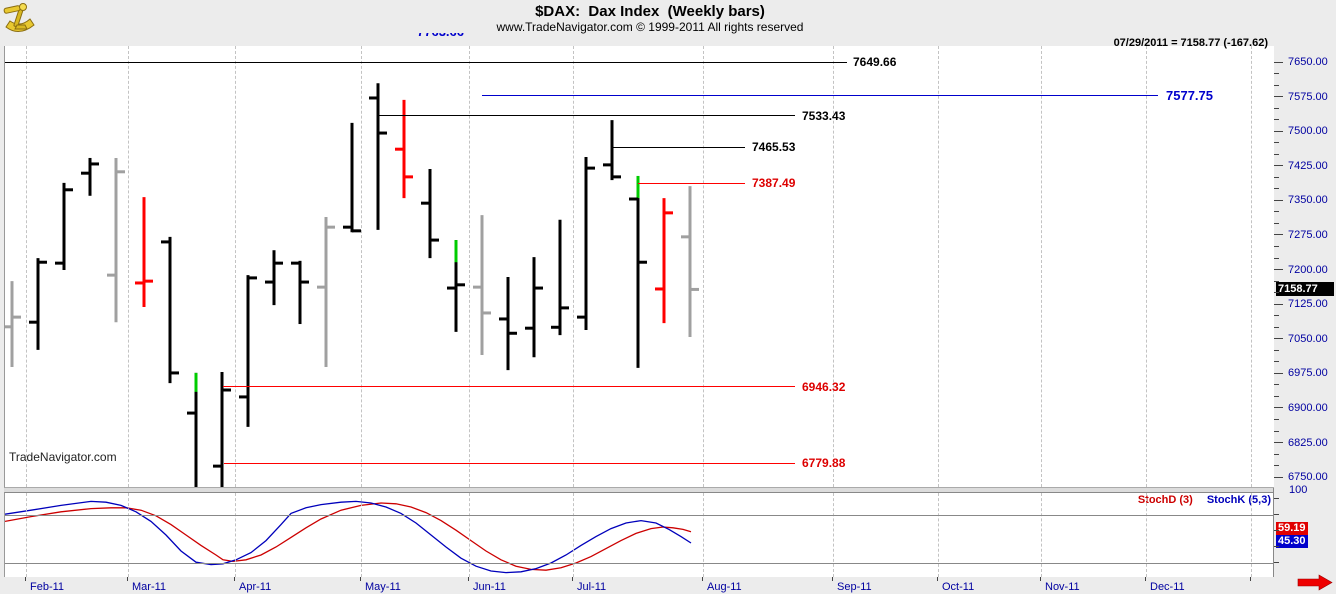  Describe the element at coordinates (1308, 338) in the screenshot. I see `price-axis-label: 7050.00` at that location.